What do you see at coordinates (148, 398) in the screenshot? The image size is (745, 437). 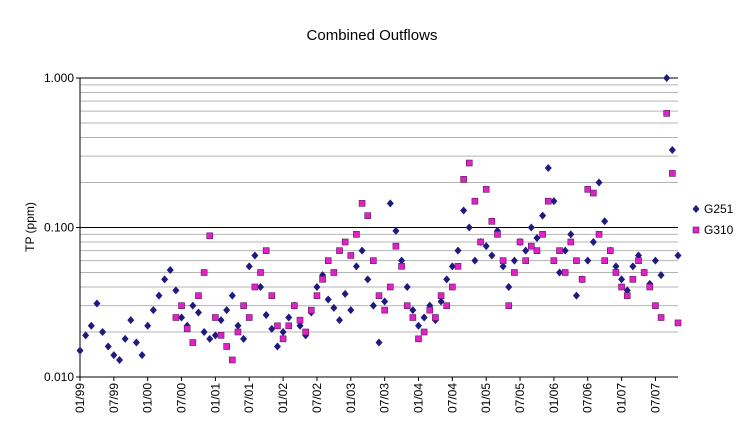 I see `x-tick-label: 01/00` at bounding box center [148, 398].